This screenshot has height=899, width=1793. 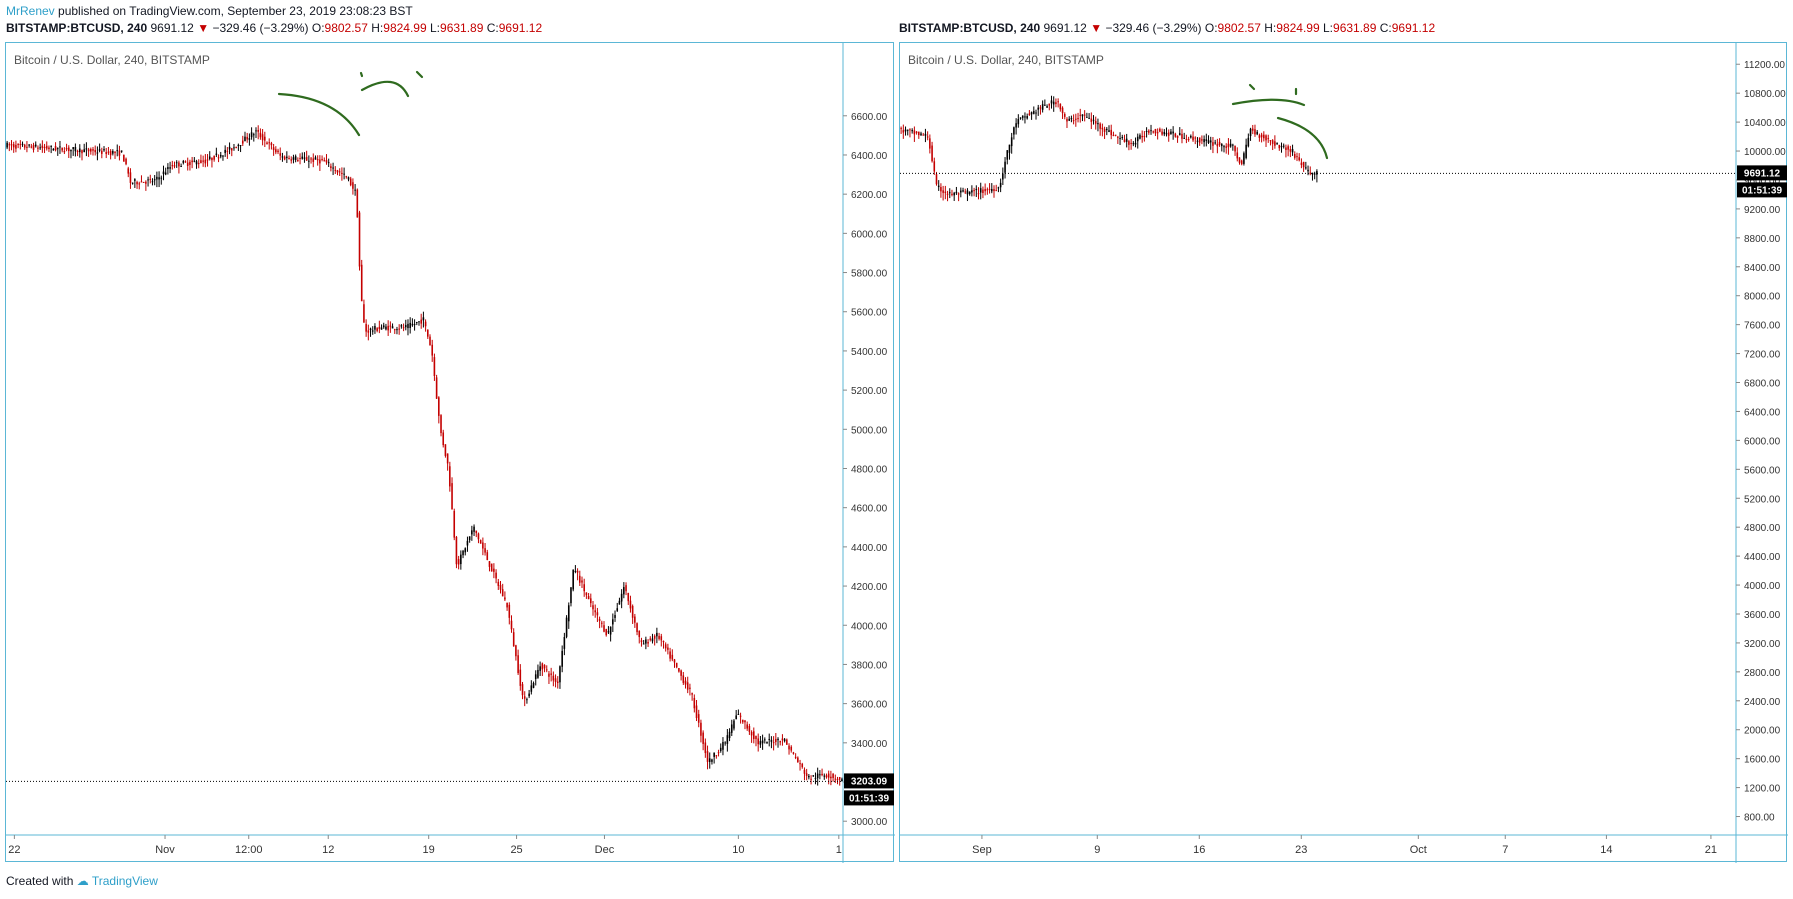 What do you see at coordinates (1199, 850) in the screenshot?
I see `x-tick-label: 16` at bounding box center [1199, 850].